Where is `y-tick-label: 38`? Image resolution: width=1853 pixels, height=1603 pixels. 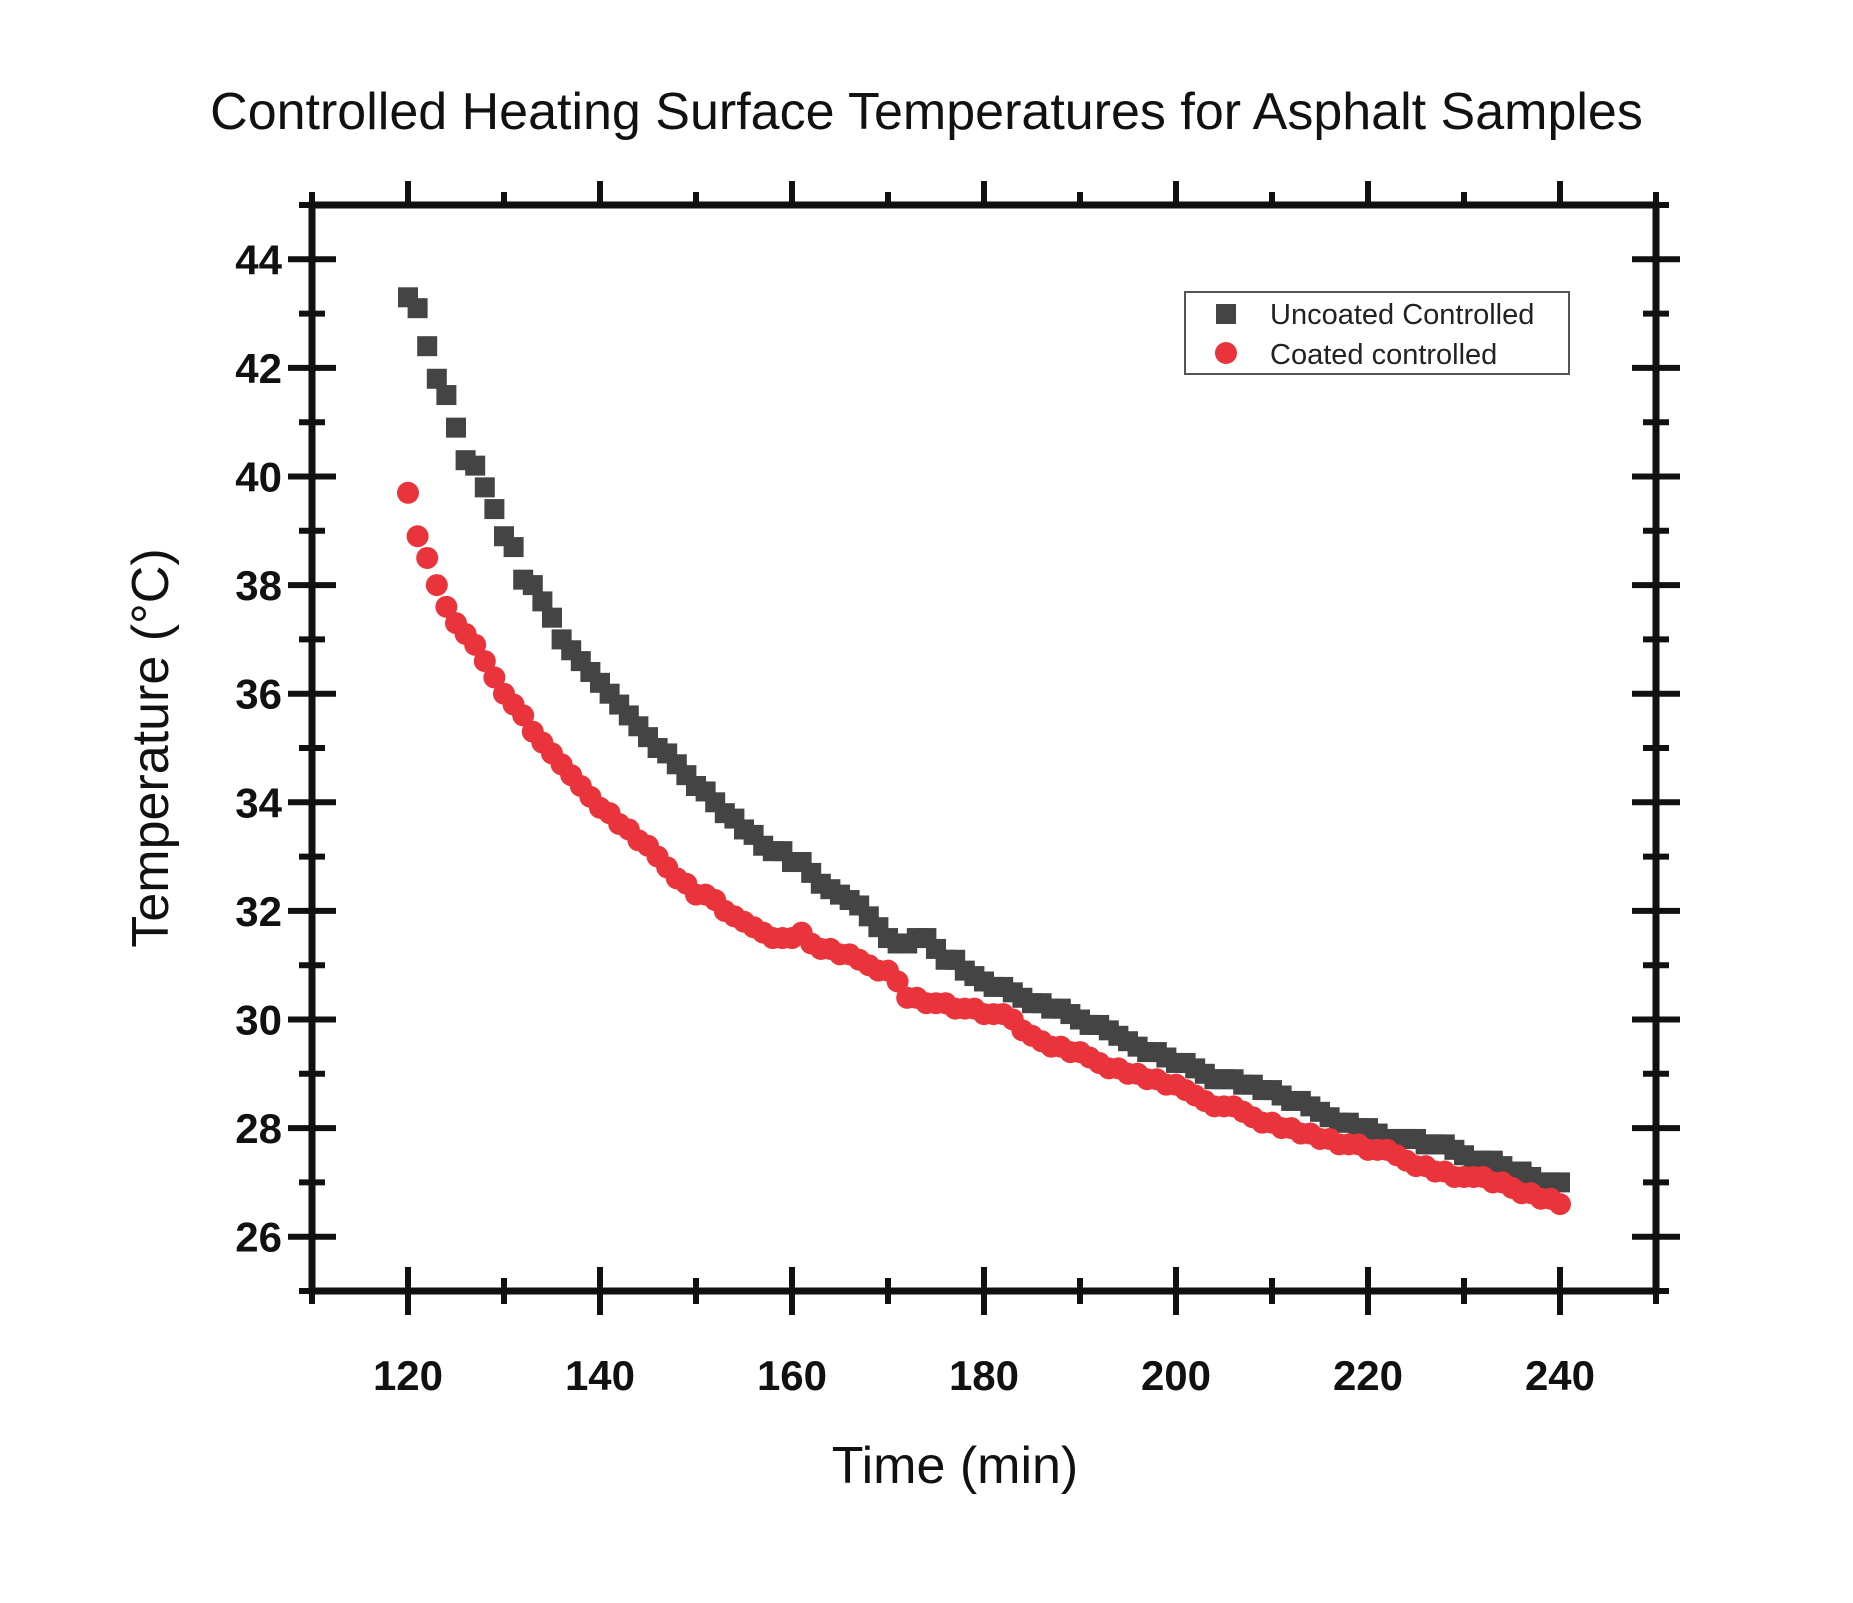
y-tick-label: 38 is located at coordinates (258, 585).